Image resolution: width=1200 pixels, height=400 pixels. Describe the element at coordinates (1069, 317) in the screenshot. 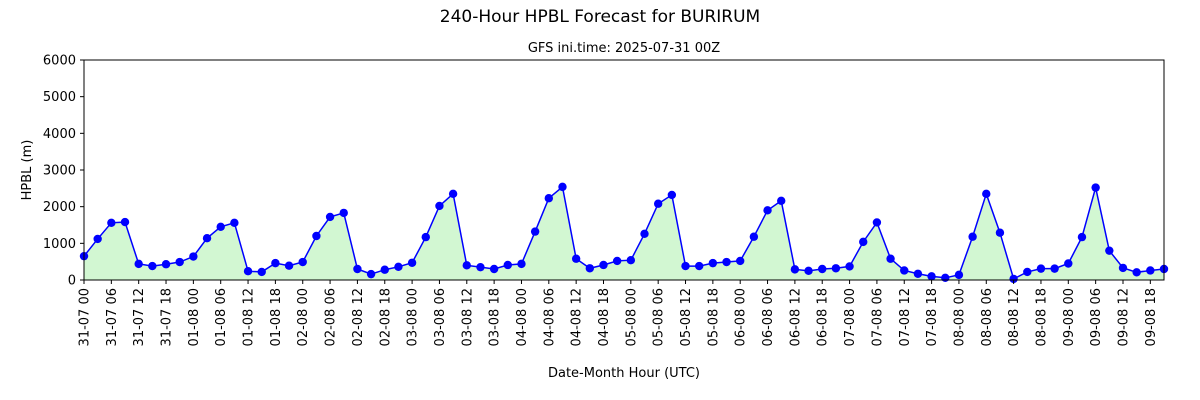

I see `x-tick-label: 09-08 00` at that location.